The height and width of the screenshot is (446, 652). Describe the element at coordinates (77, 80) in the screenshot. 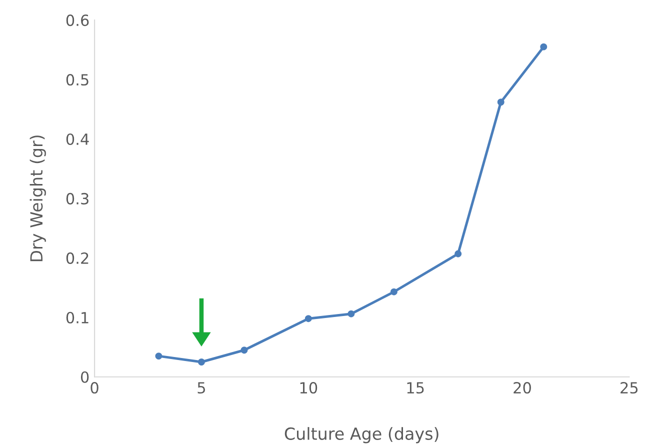

I see `y-tick-label: 0.5` at that location.